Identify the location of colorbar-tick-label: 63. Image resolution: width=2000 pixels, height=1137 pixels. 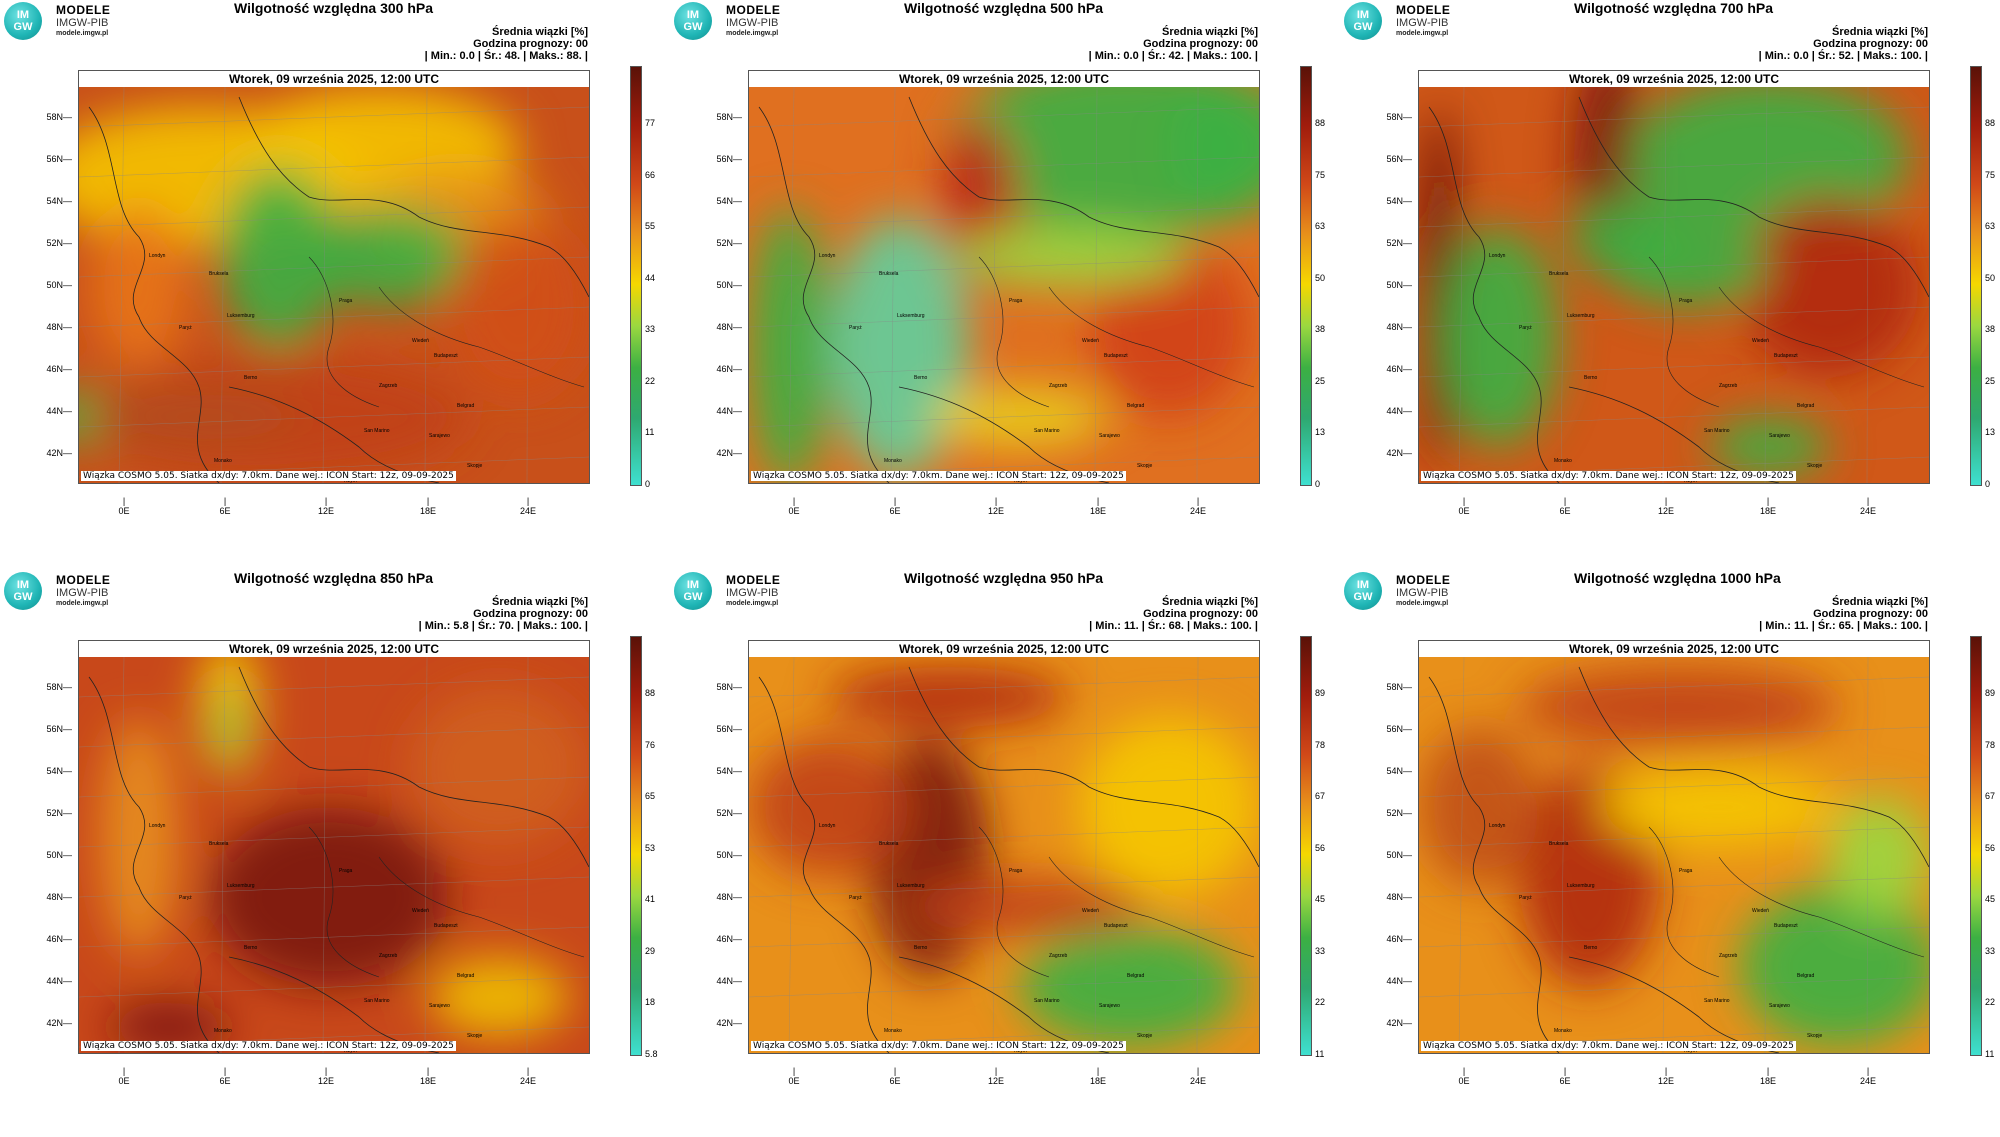
(1990, 226).